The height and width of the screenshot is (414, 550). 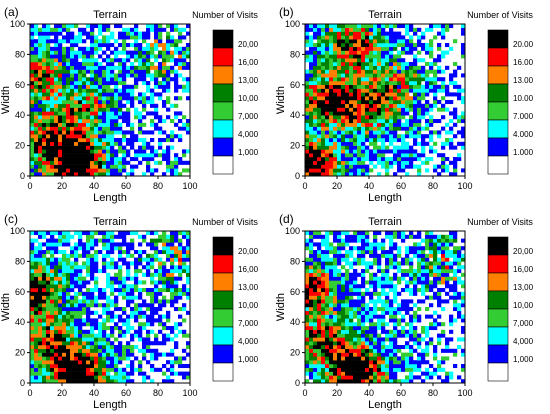 I want to click on legend-swatch, so click(x=498, y=165).